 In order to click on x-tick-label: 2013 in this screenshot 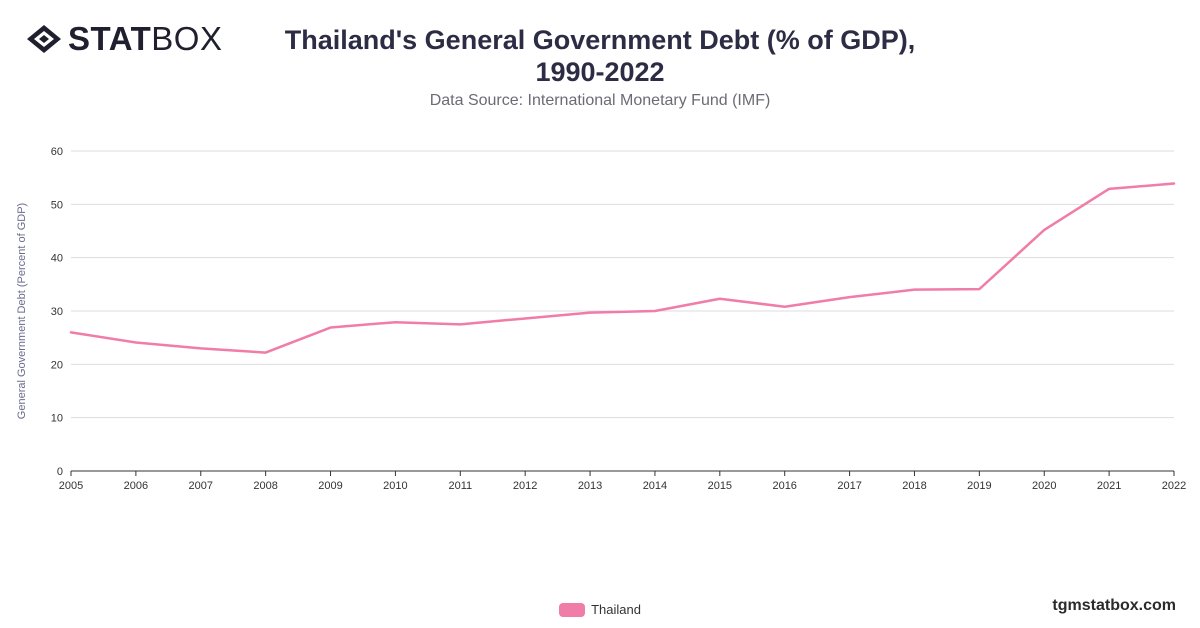, I will do `click(590, 486)`.